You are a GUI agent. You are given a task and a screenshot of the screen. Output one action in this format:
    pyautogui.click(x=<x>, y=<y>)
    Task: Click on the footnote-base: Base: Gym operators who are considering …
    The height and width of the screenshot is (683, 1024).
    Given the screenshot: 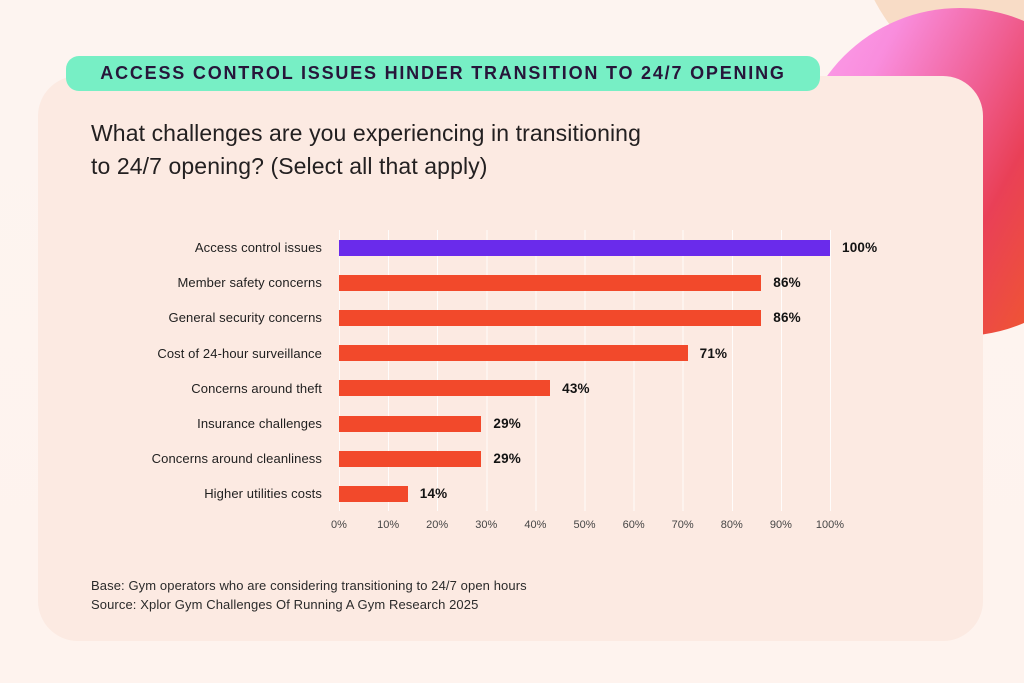 What is the action you would take?
    pyautogui.click(x=309, y=585)
    